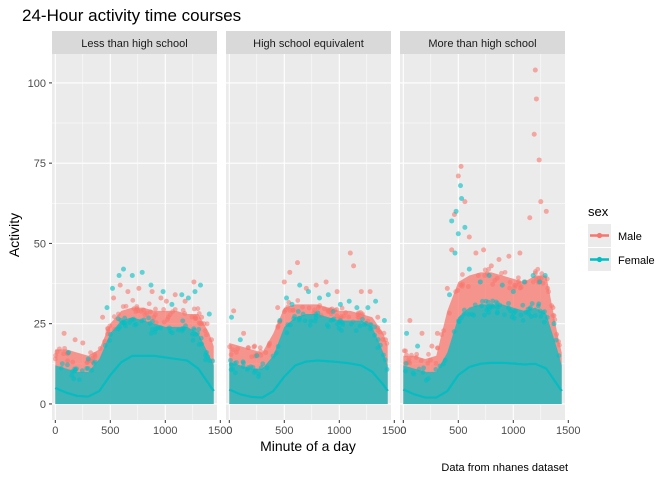 This screenshot has width=672, height=485. I want to click on y-tick-label: 100, so click(37, 84).